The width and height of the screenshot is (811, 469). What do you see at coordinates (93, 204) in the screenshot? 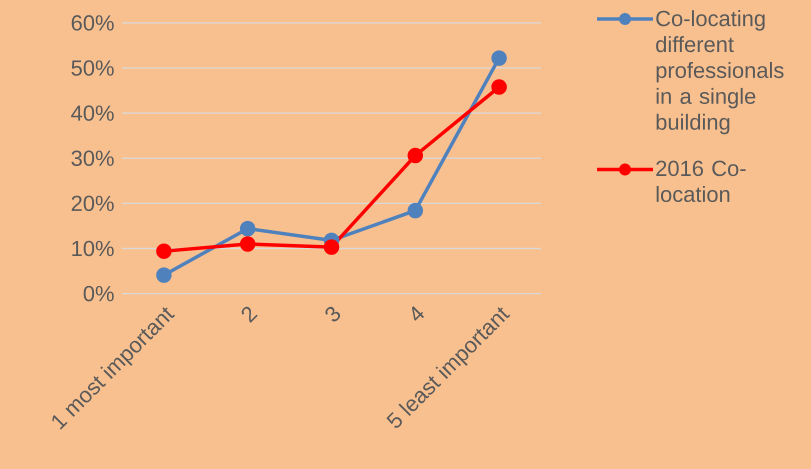
I see `y-tick-label: 20%` at bounding box center [93, 204].